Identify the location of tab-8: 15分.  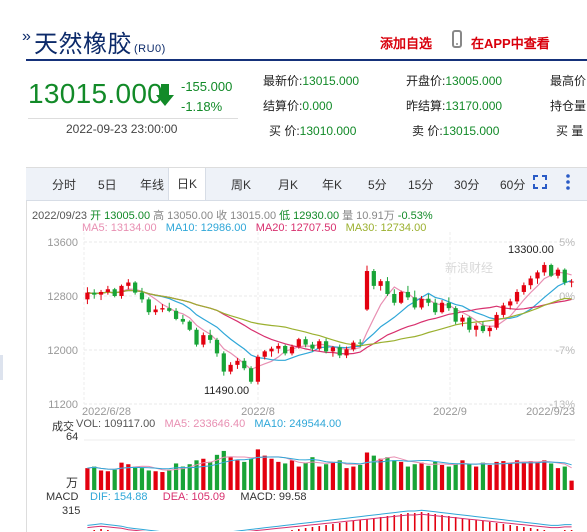
(421, 185).